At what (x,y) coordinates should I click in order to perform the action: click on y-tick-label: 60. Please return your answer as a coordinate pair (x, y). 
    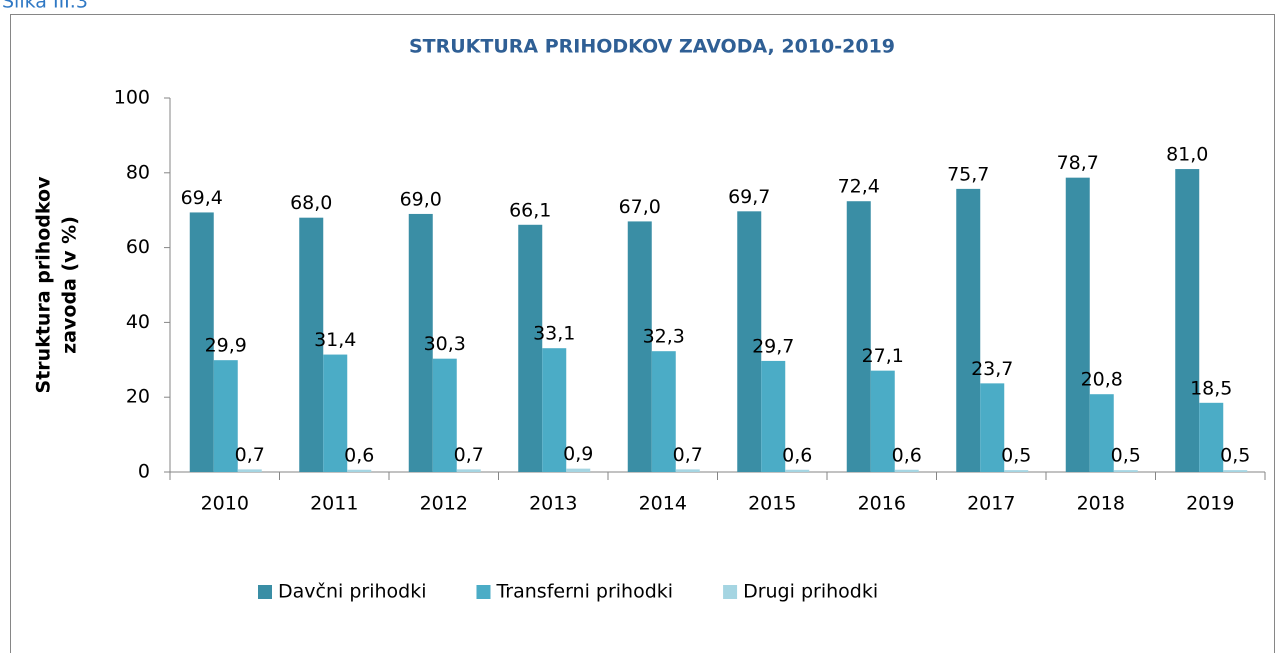
    Looking at the image, I should click on (138, 247).